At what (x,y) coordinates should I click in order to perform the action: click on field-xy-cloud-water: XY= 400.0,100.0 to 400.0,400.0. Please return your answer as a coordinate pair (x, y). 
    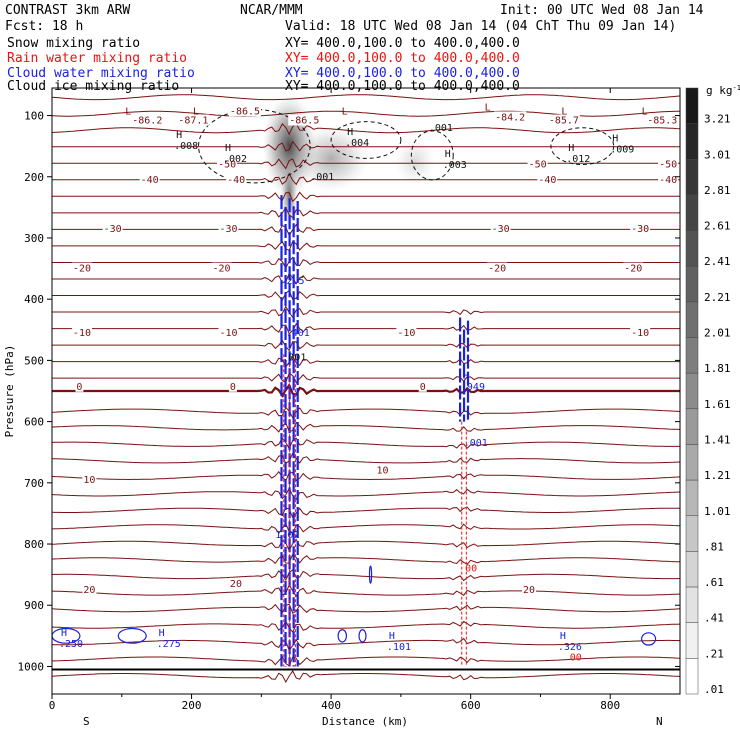
    Looking at the image, I should click on (402, 73).